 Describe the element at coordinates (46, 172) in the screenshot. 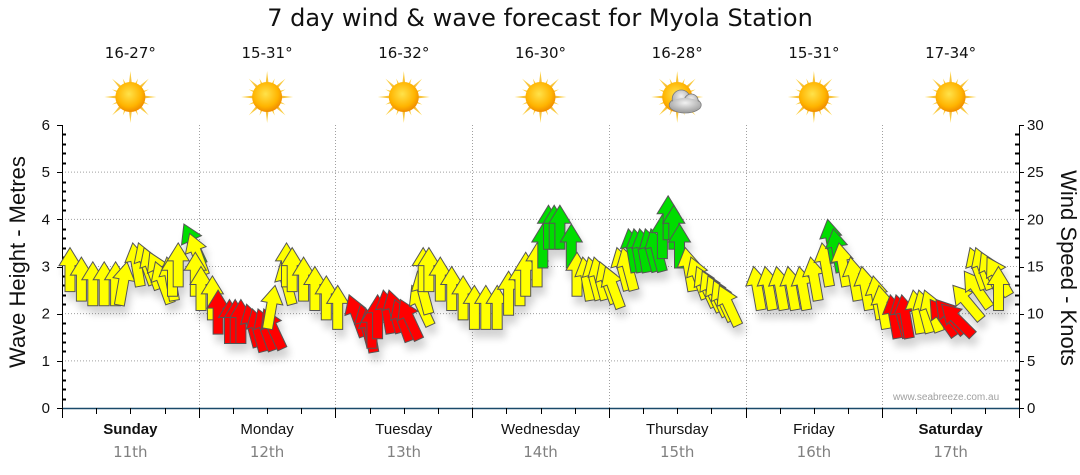

I see `left-tick-label: 5` at that location.